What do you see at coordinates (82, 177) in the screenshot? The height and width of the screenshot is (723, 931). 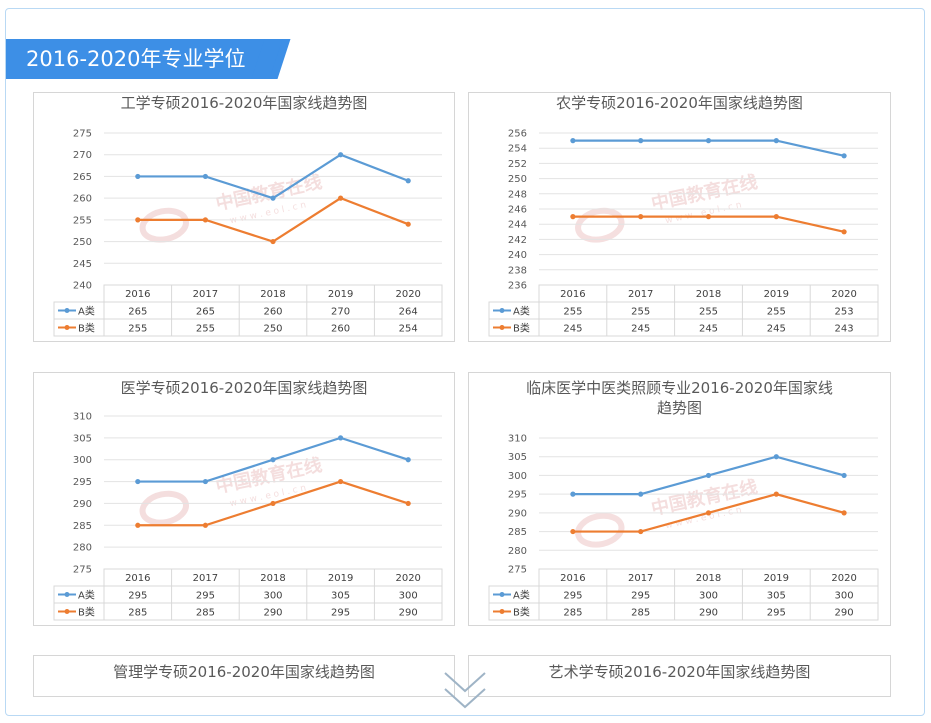 I see `y-tick-label: 265` at bounding box center [82, 177].